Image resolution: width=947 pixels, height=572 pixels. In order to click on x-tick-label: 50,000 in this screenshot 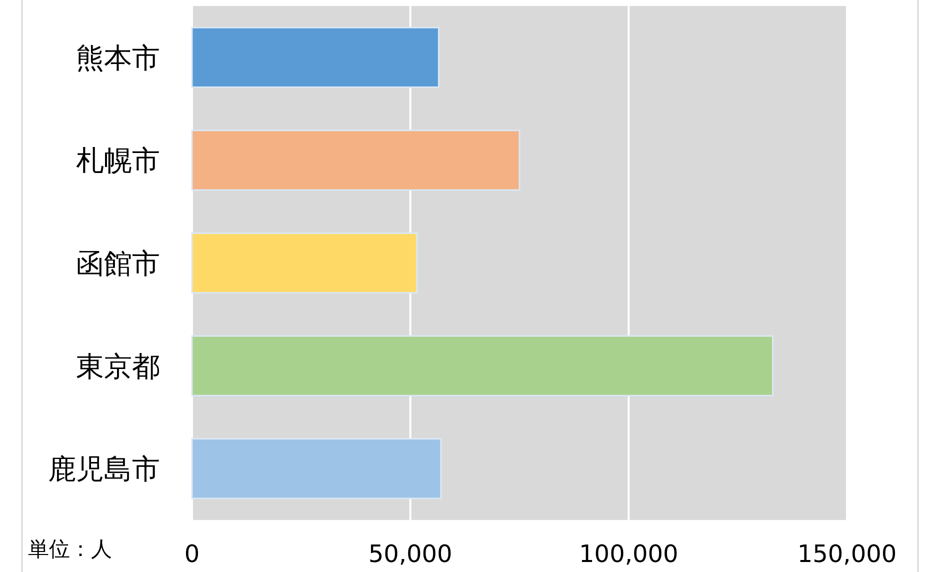, I will do `click(410, 554)`.